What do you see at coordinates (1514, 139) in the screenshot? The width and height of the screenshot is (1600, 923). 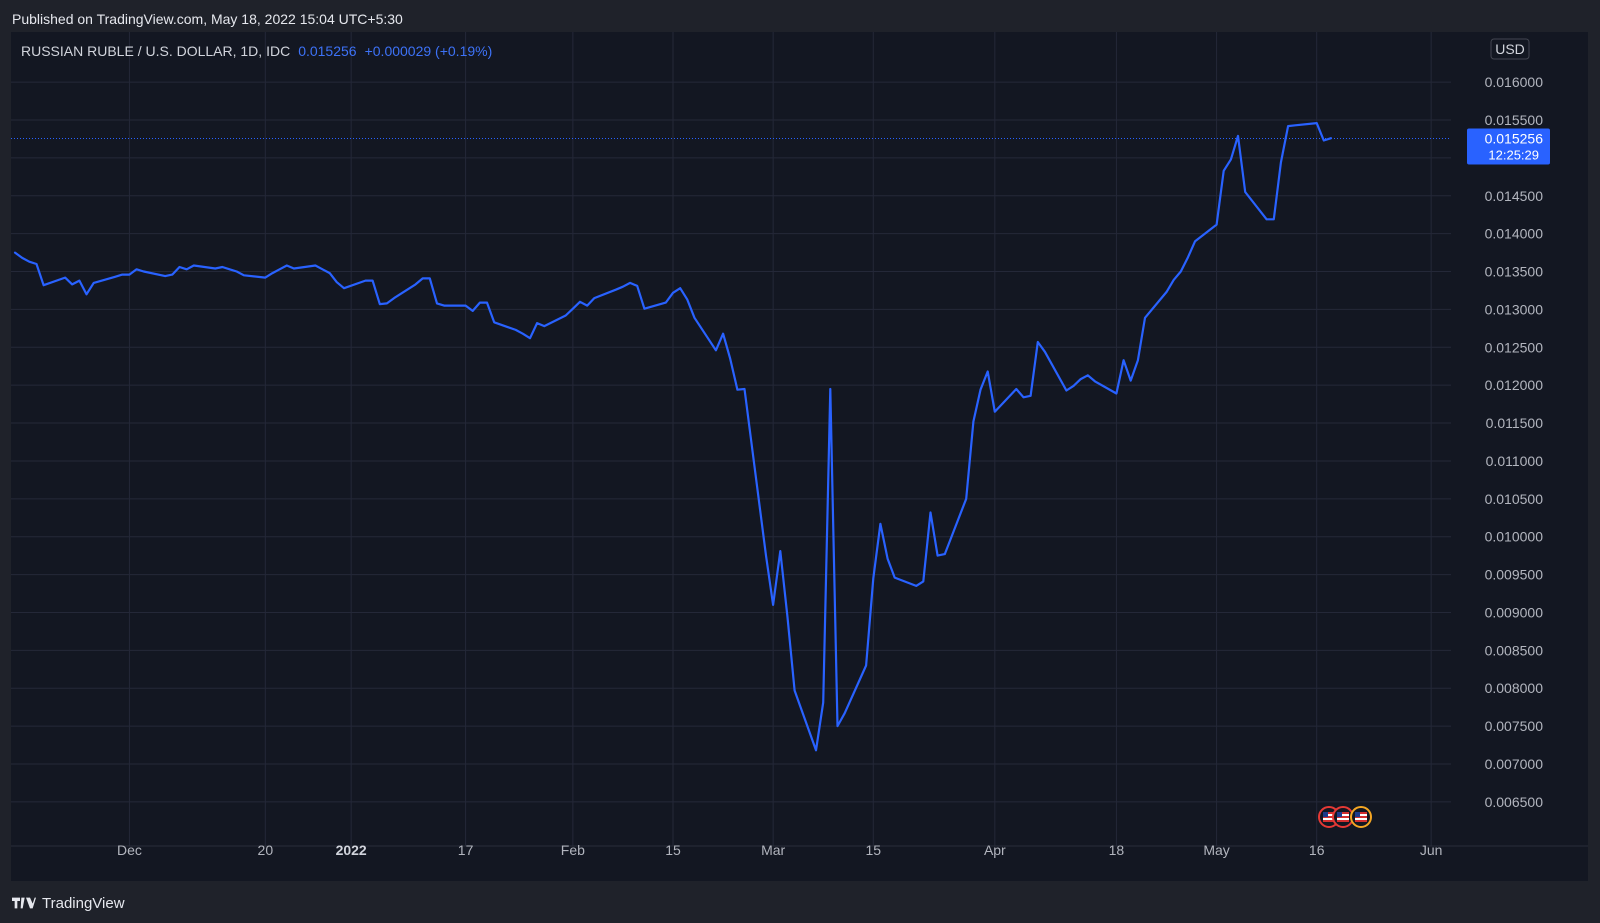 I see `last-price-badge-value: 0.015256` at bounding box center [1514, 139].